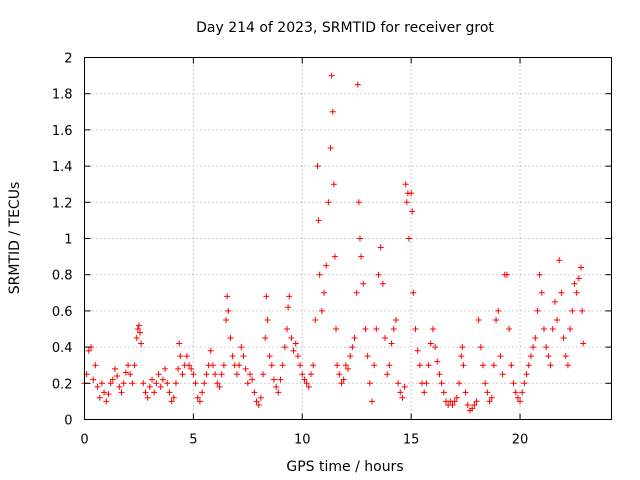 This screenshot has width=640, height=480. What do you see at coordinates (62, 276) in the screenshot?
I see `y-tick-label: 0.8` at bounding box center [62, 276].